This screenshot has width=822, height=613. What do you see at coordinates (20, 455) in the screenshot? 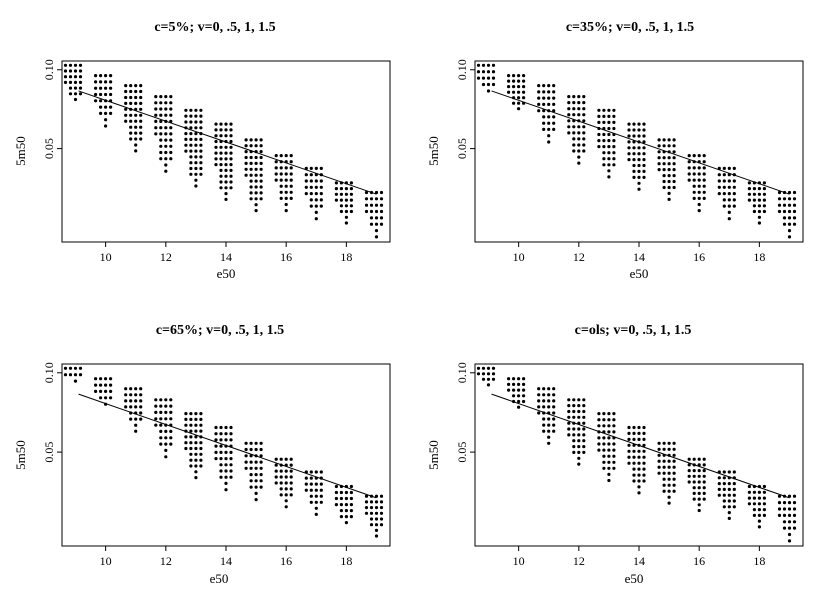
I see `panel-3-y-axis-label: 5m50` at bounding box center [20, 455].